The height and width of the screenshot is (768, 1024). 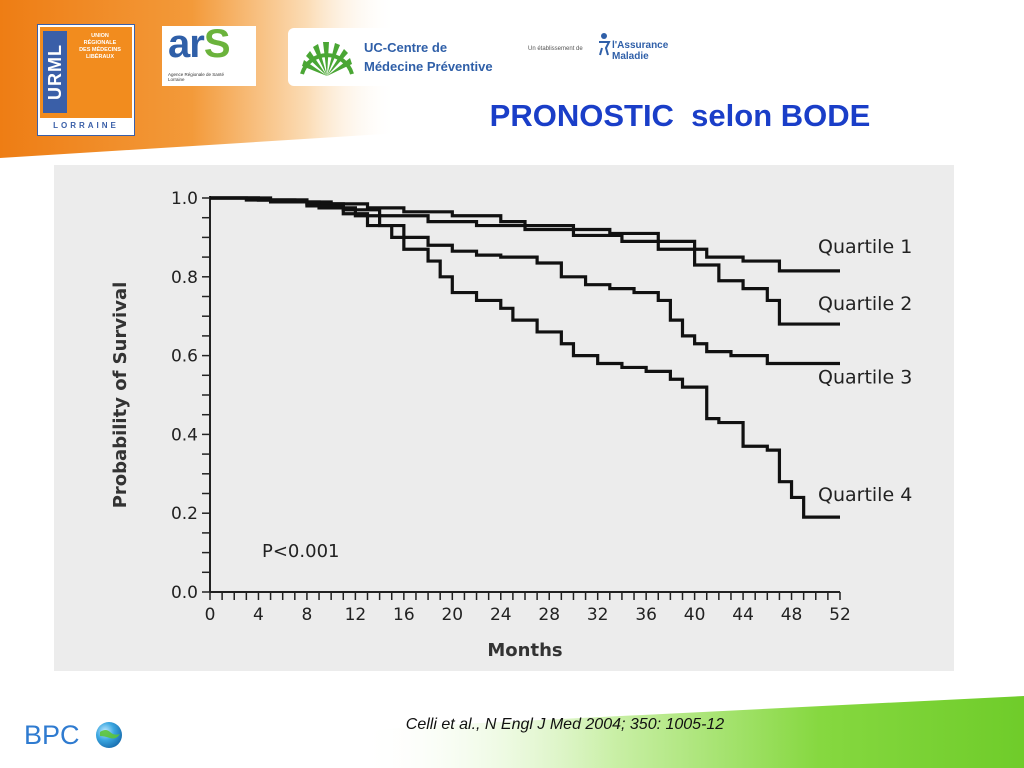 I want to click on ucc-logo: UC-Centre de Médecine Préventive, so click(x=396, y=57).